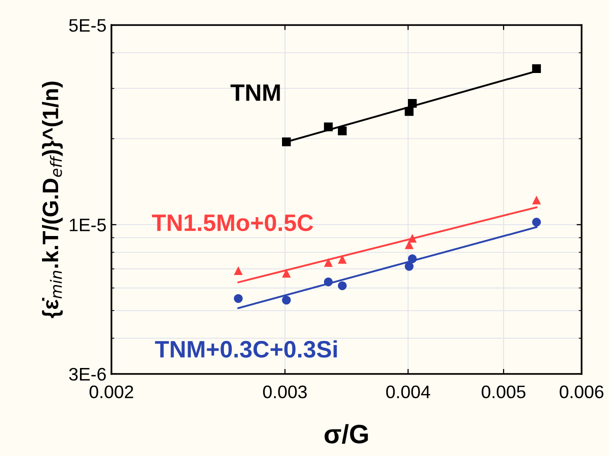  Describe the element at coordinates (87, 374) in the screenshot. I see `y-tick-label: 3E-6` at that location.